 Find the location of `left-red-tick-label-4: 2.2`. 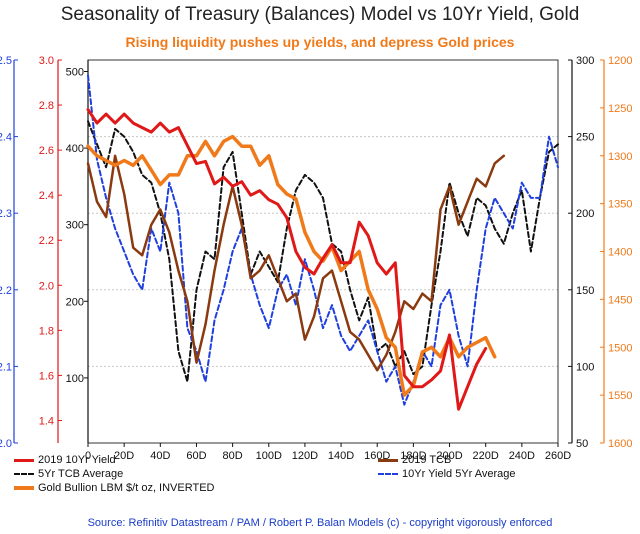

left-red-tick-label-4: 2.2 is located at coordinates (46, 241).